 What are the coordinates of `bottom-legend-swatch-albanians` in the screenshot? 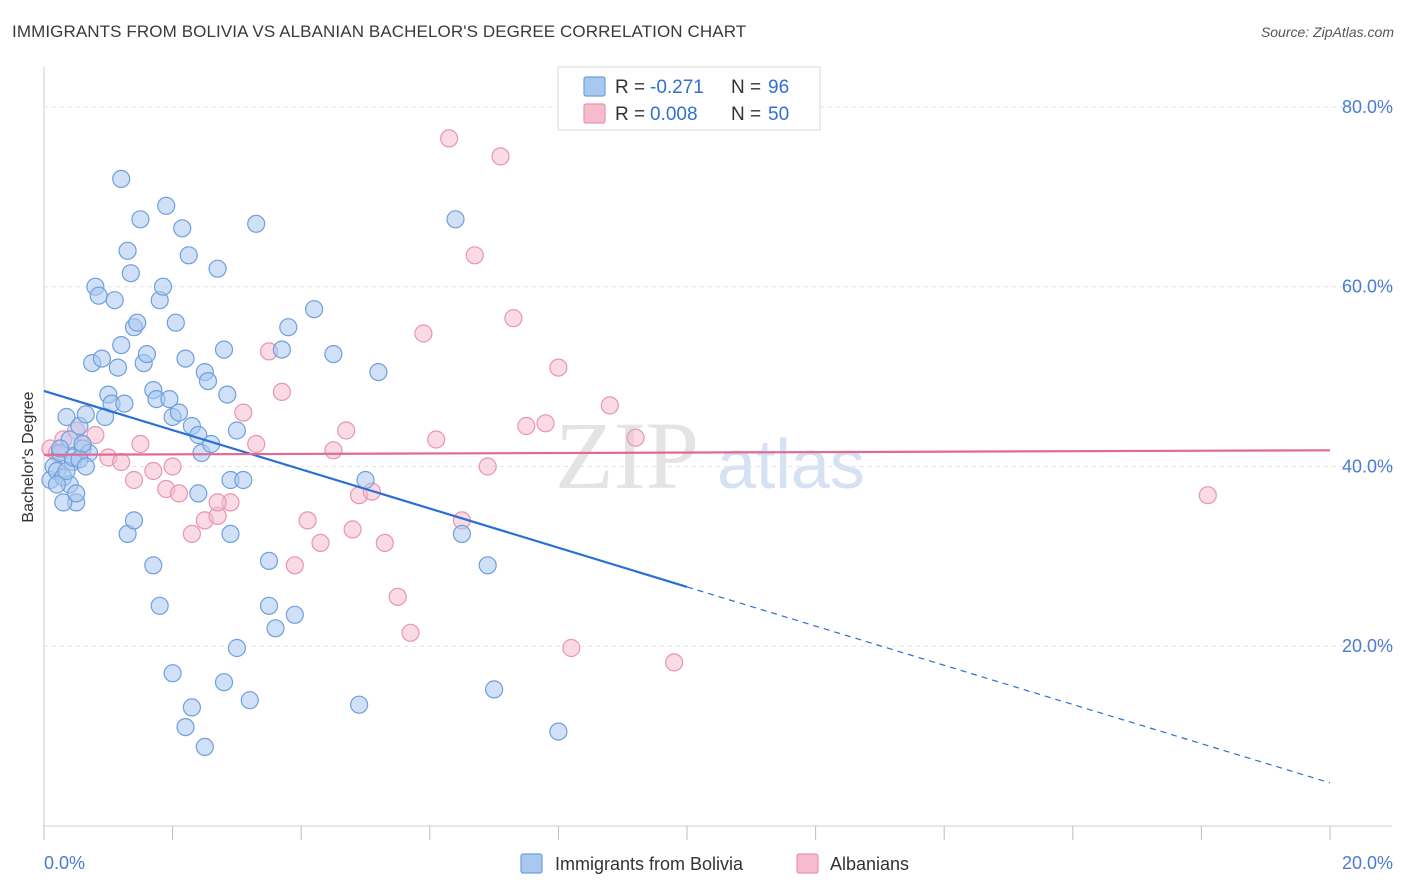 It's located at (807, 863).